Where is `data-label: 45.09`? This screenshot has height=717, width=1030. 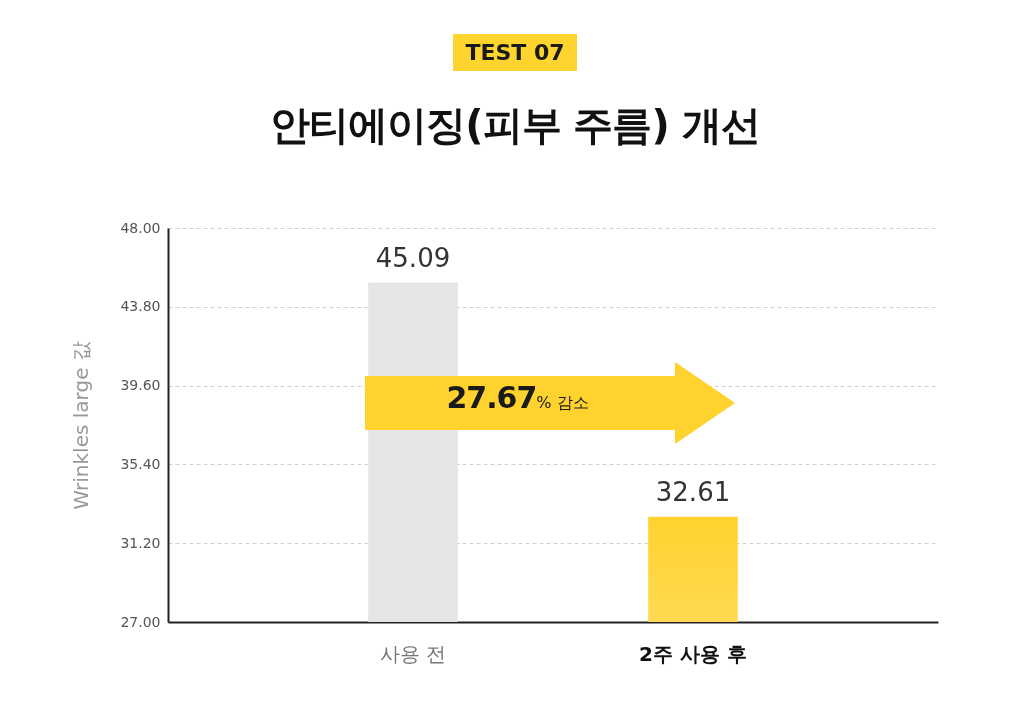
data-label: 45.09 is located at coordinates (413, 257).